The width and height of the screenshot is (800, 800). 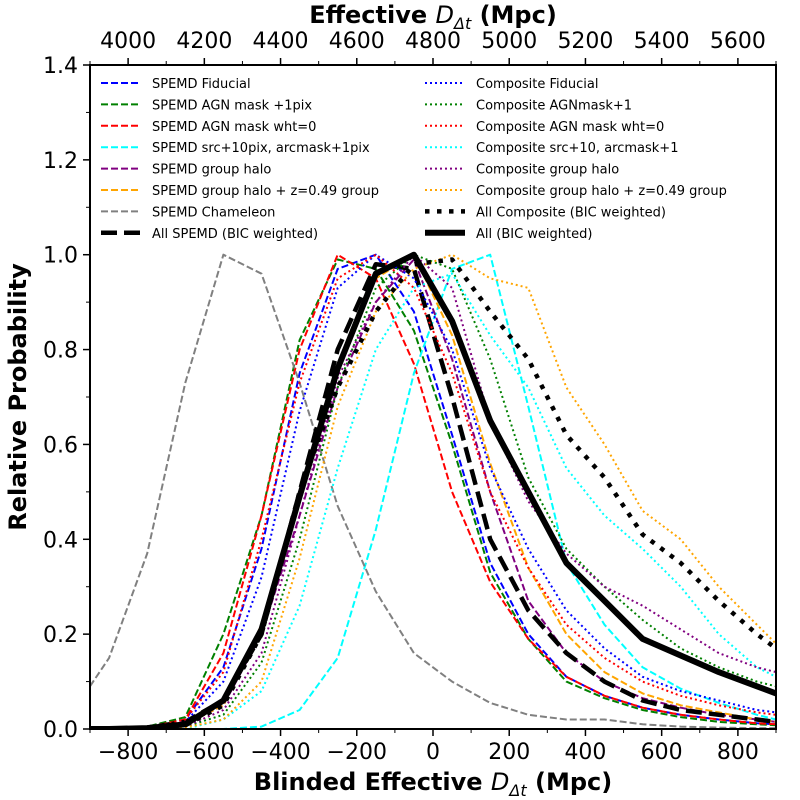 What do you see at coordinates (534, 234) in the screenshot?
I see `legend-label: All (BIC weighted)` at bounding box center [534, 234].